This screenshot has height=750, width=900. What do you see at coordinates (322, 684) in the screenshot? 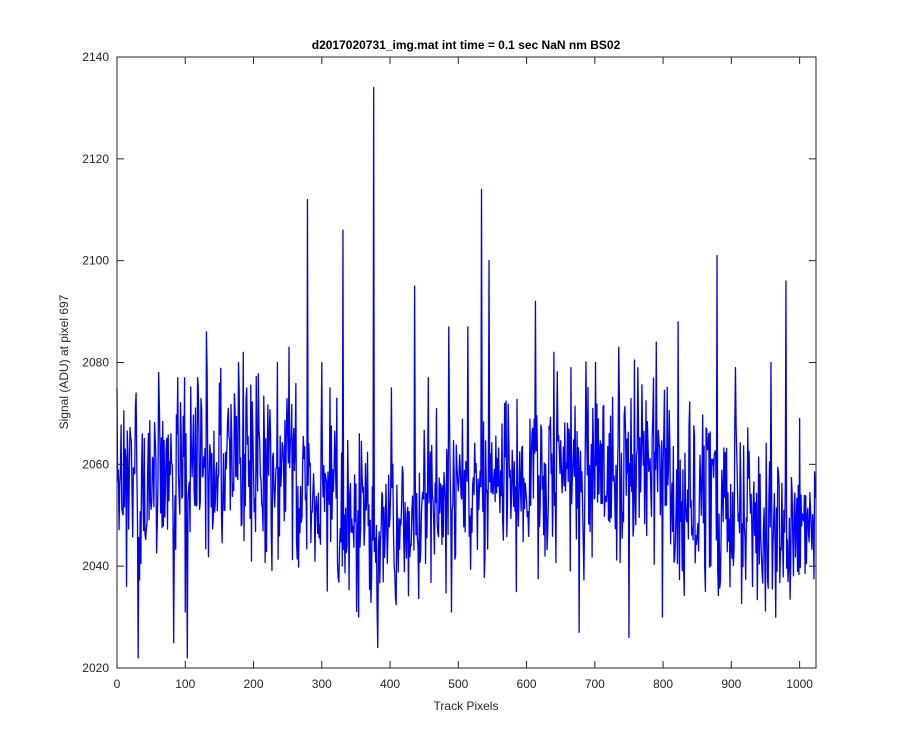
I see `x-tick-label: 300` at bounding box center [322, 684].